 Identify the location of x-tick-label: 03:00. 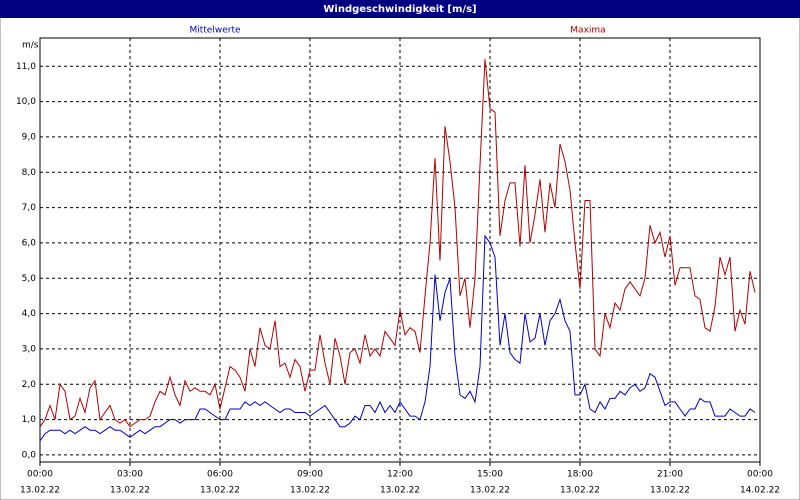
(130, 475).